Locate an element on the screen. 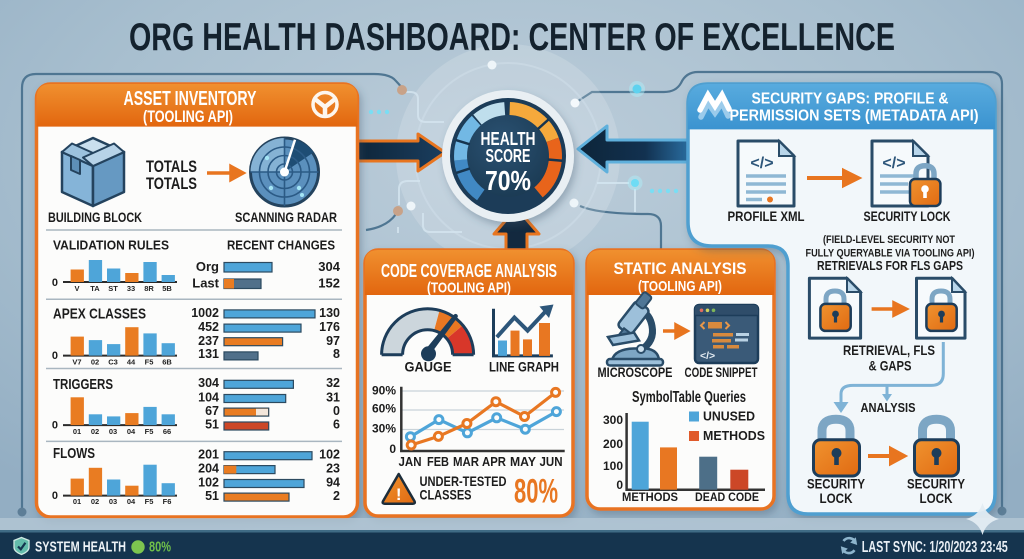 This screenshot has width=1024, height=559. svg-text: APR is located at coordinates (494, 462).